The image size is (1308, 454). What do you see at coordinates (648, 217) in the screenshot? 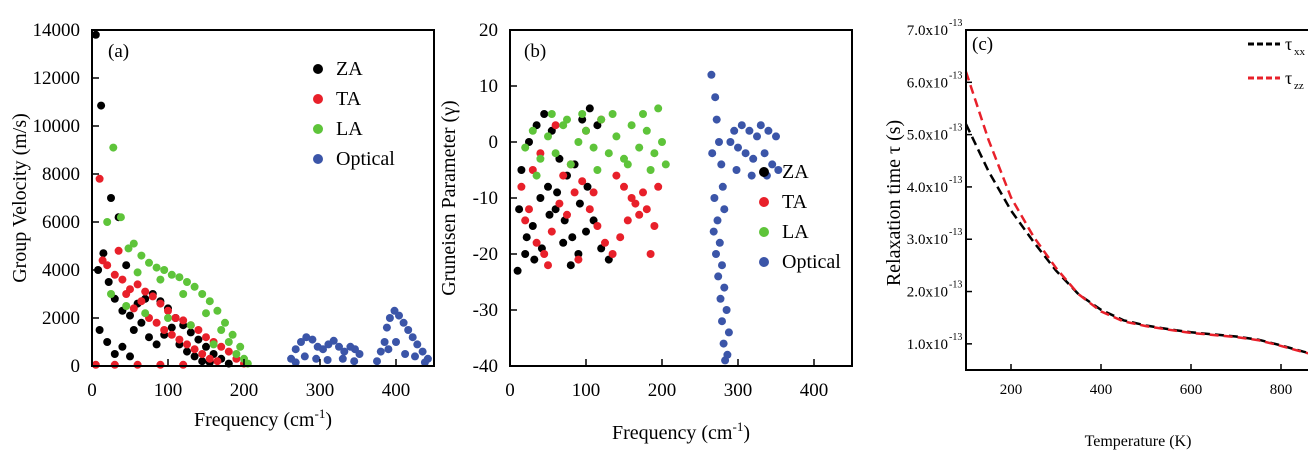
I see `panel-b-points` at bounding box center [648, 217].